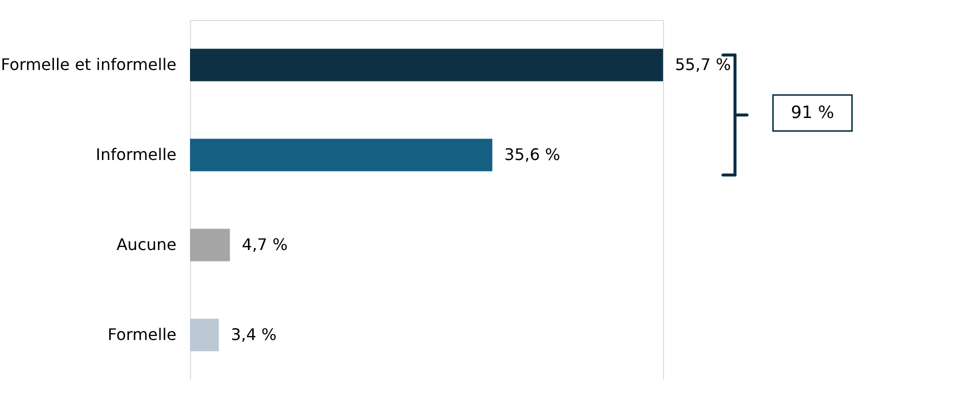 Image resolution: width=980 pixels, height=401 pixels. I want to click on y-tick-label: Formelle et informelle, so click(88, 64).